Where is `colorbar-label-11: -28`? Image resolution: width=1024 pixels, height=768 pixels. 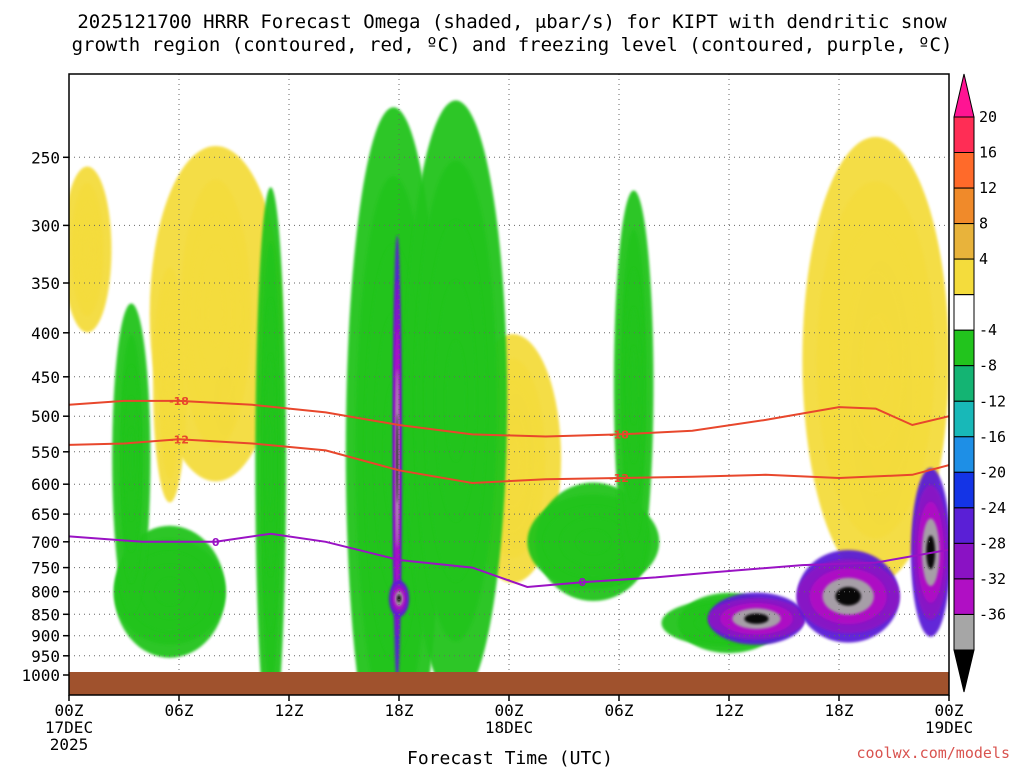
colorbar-label-11: -28 is located at coordinates (992, 543).